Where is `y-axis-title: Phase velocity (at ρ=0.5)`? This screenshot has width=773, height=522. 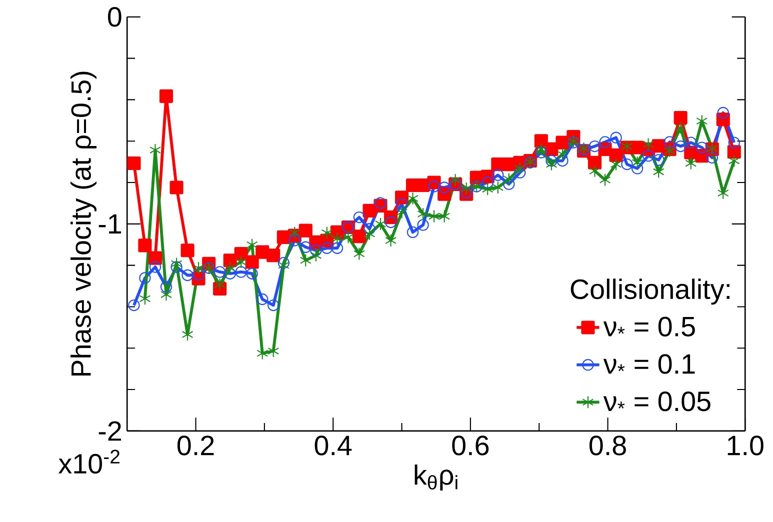
y-axis-title: Phase velocity (at ρ=0.5) is located at coordinates (83, 224).